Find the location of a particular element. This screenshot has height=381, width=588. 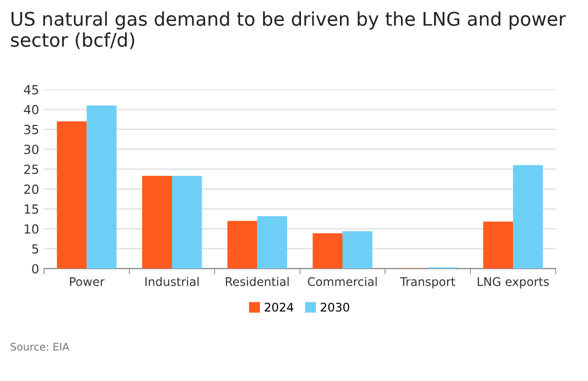

y-tick-label: 10 is located at coordinates (31, 229).